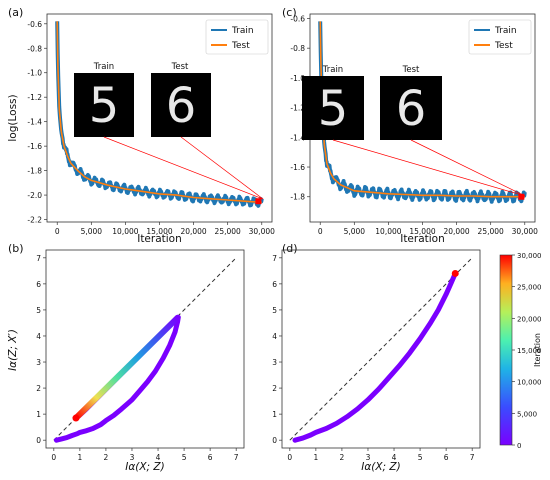  Describe the element at coordinates (79, 457) in the screenshot. I see `x-tick-label: 1` at that location.